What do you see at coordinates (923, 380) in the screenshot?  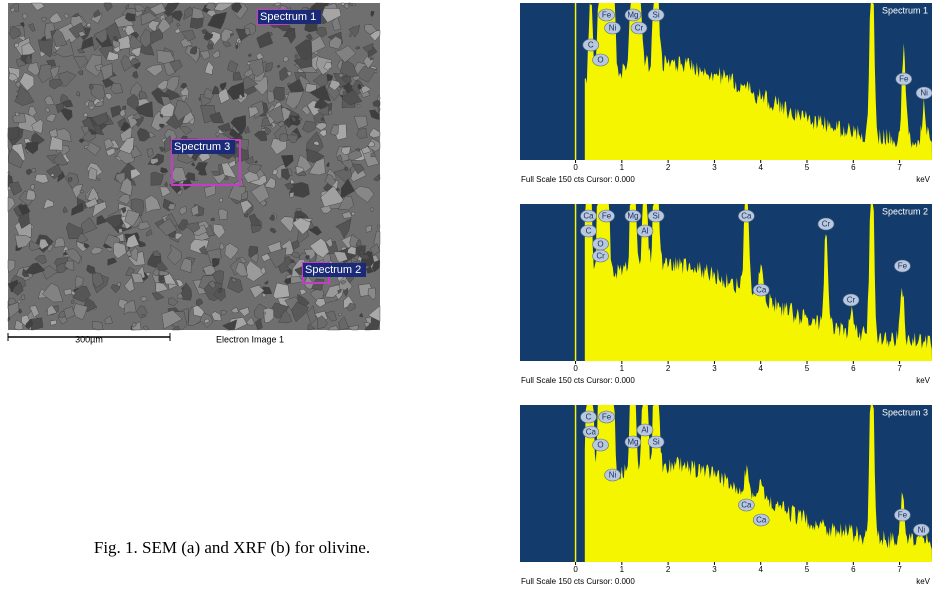 I see `x-unit: keV` at bounding box center [923, 380].